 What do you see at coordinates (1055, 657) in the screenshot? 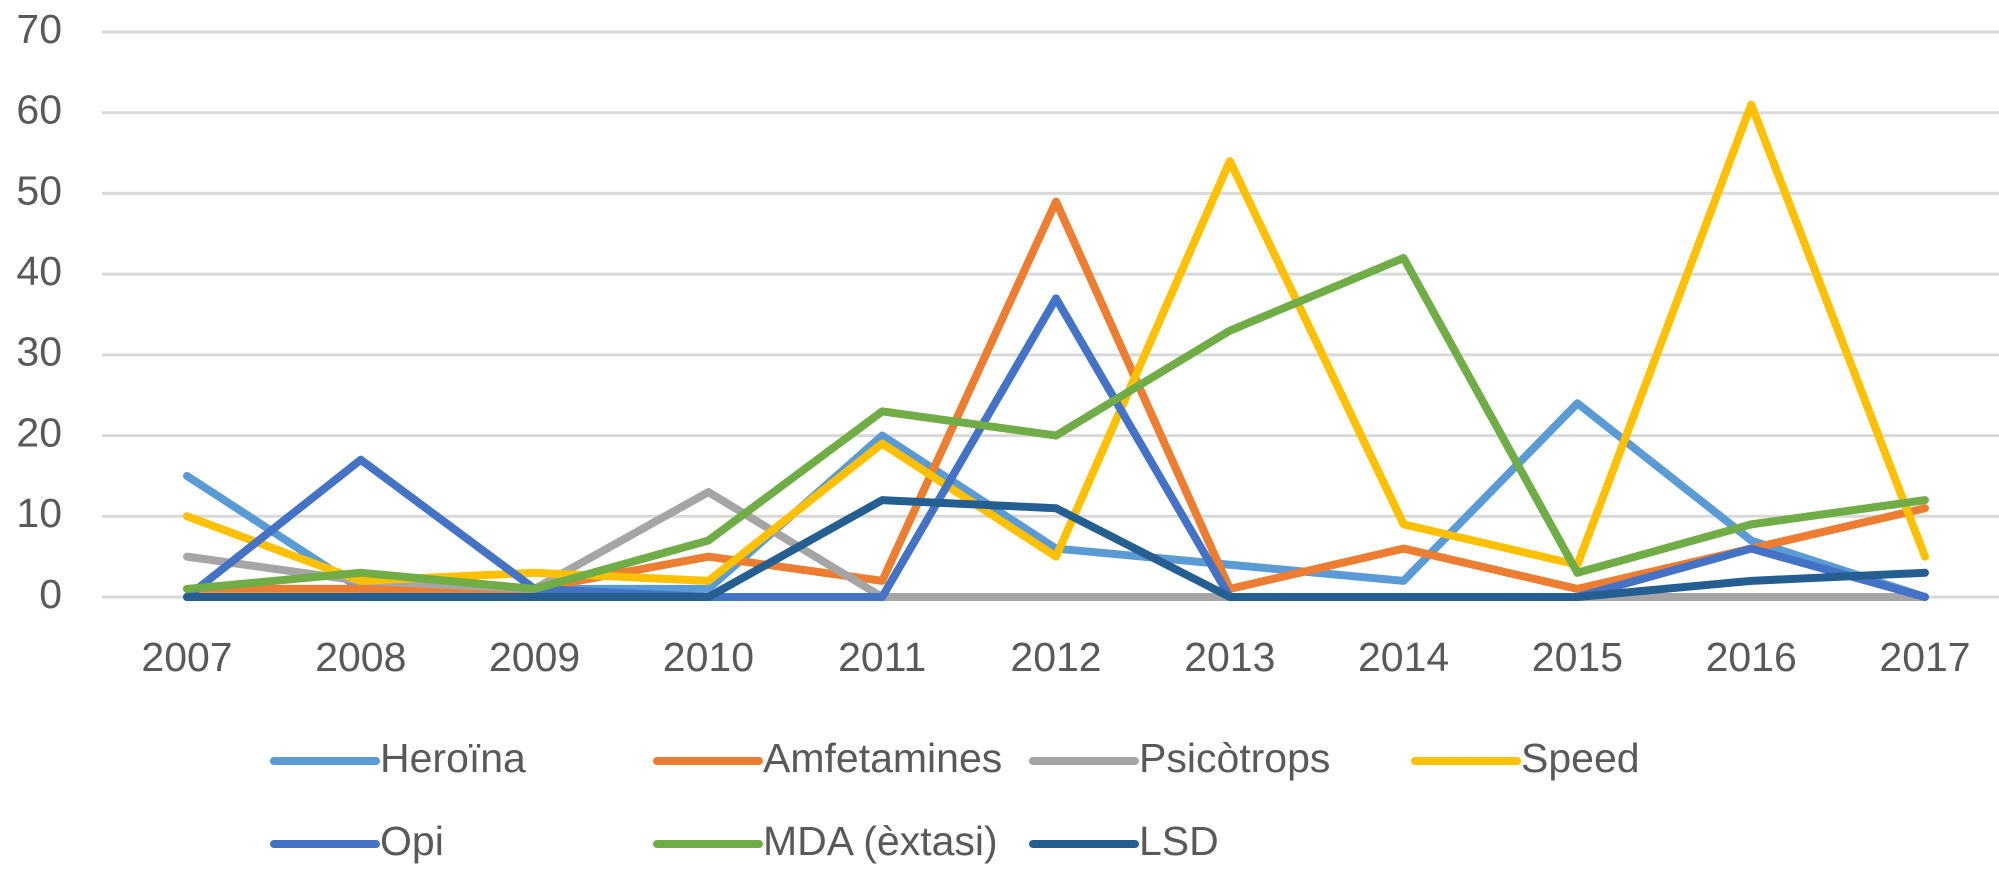
I see `x-tick-label: 2012` at bounding box center [1055, 657].